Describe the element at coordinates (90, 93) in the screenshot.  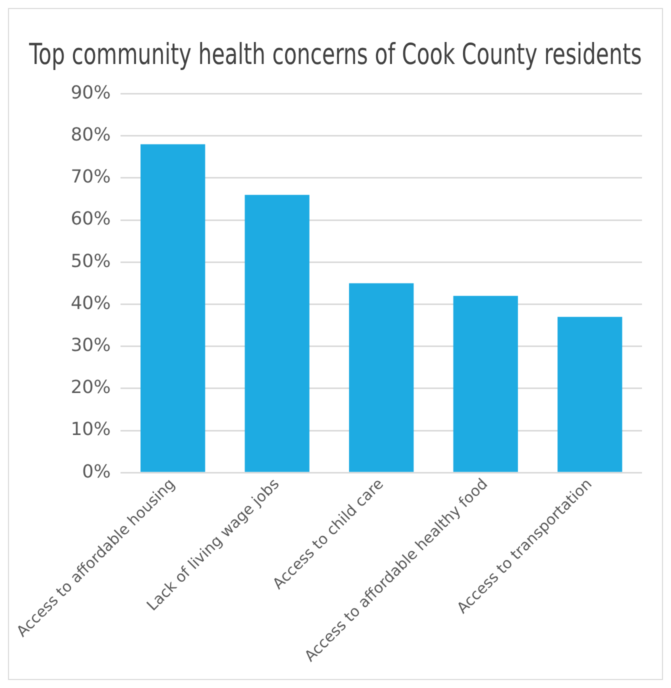
I see `y-tick-label: 90%` at that location.